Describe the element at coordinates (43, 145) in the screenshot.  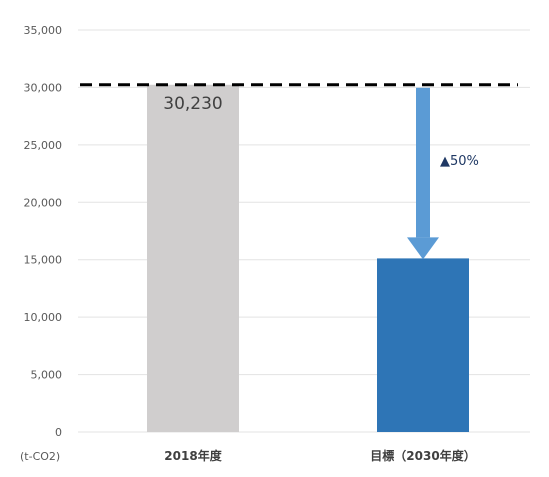
I see `y-tick-label: 25,000` at that location.